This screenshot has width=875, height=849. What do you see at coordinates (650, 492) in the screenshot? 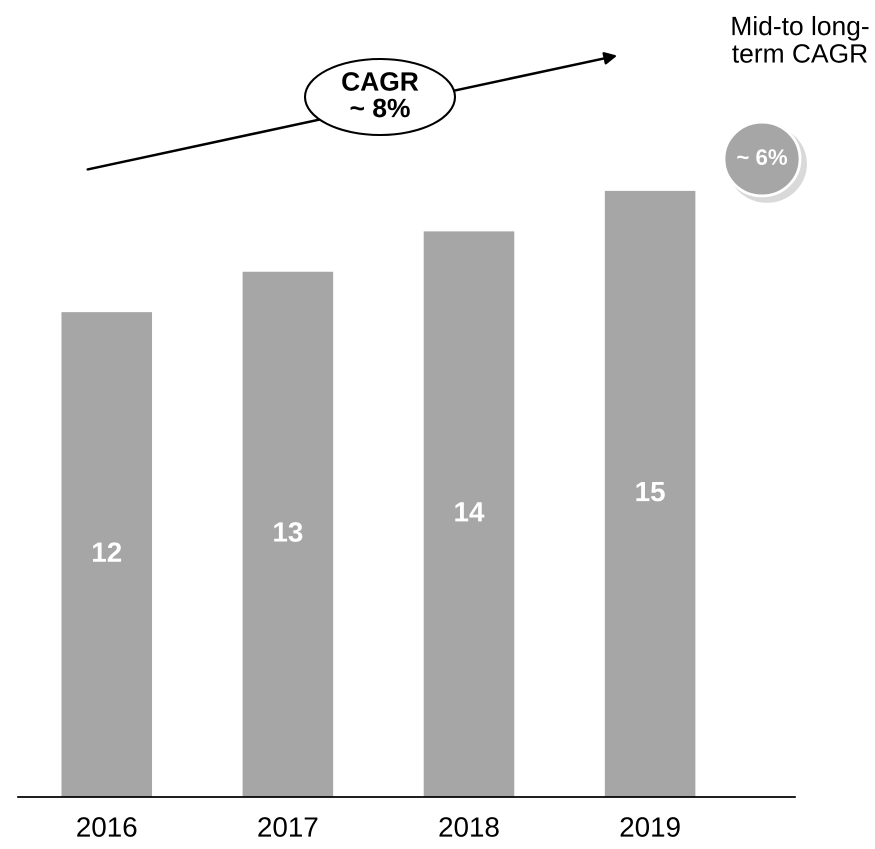
I see `data-label: 15` at bounding box center [650, 492].